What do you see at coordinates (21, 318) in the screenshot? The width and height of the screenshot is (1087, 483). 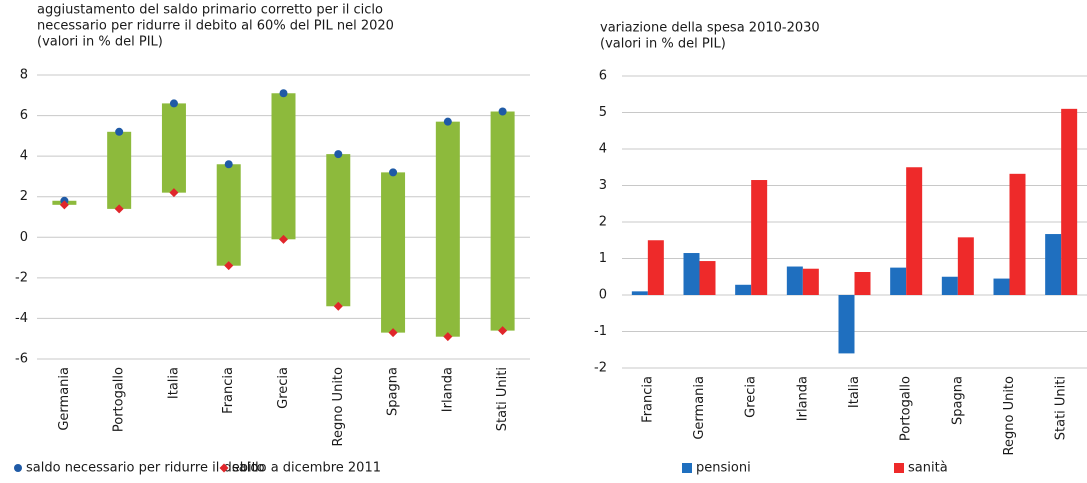 I see `y-tick-label: -4` at bounding box center [21, 318].